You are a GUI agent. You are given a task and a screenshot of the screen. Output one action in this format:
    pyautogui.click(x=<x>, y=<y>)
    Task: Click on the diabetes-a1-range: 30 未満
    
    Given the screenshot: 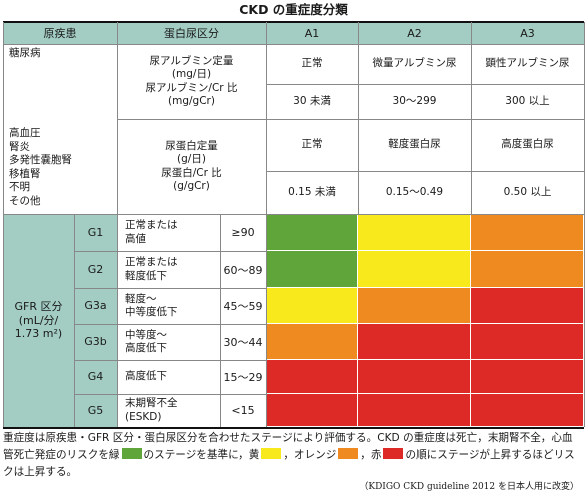 What is the action you would take?
    pyautogui.click(x=312, y=100)
    